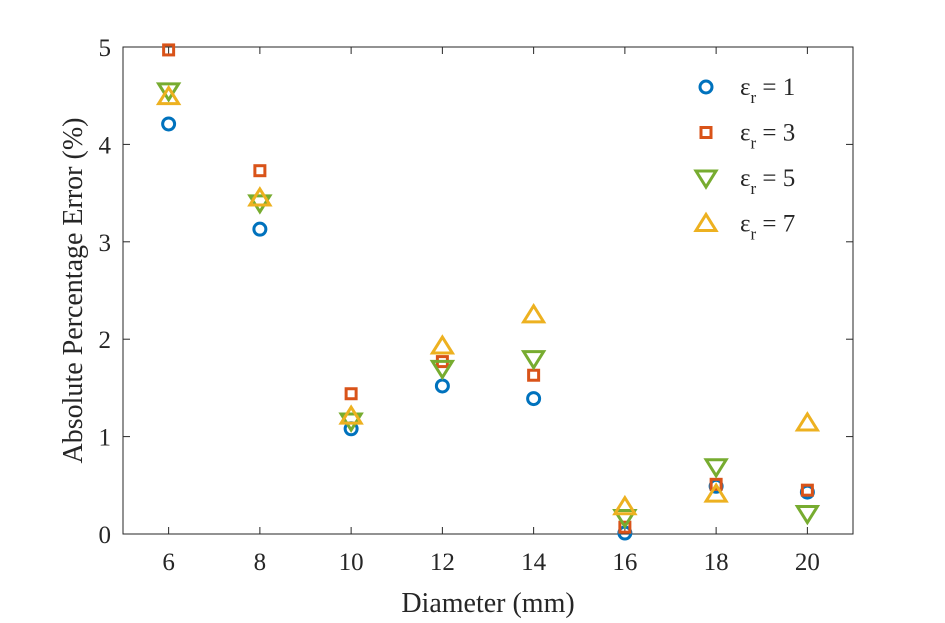  What do you see at coordinates (534, 562) in the screenshot?
I see `x-tick-label: 14` at bounding box center [534, 562].